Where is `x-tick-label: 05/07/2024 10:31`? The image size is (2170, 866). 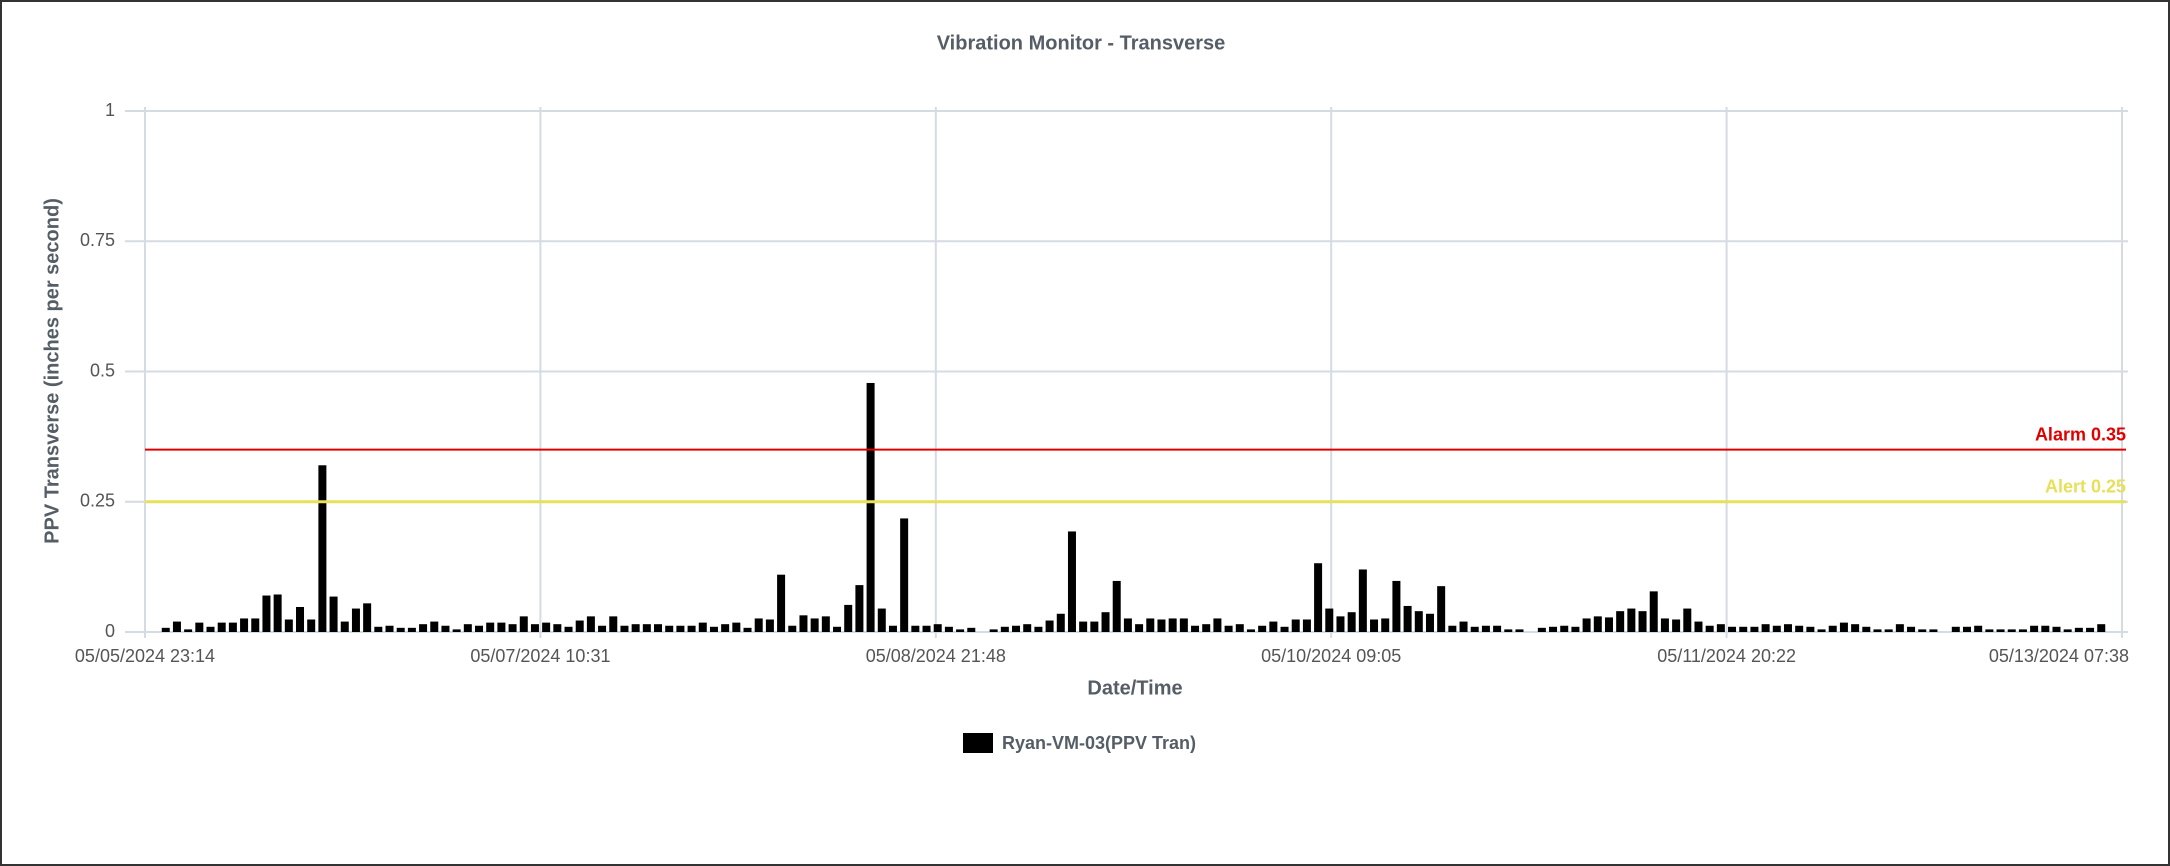 x-tick-label: 05/07/2024 10:31 is located at coordinates (540, 656).